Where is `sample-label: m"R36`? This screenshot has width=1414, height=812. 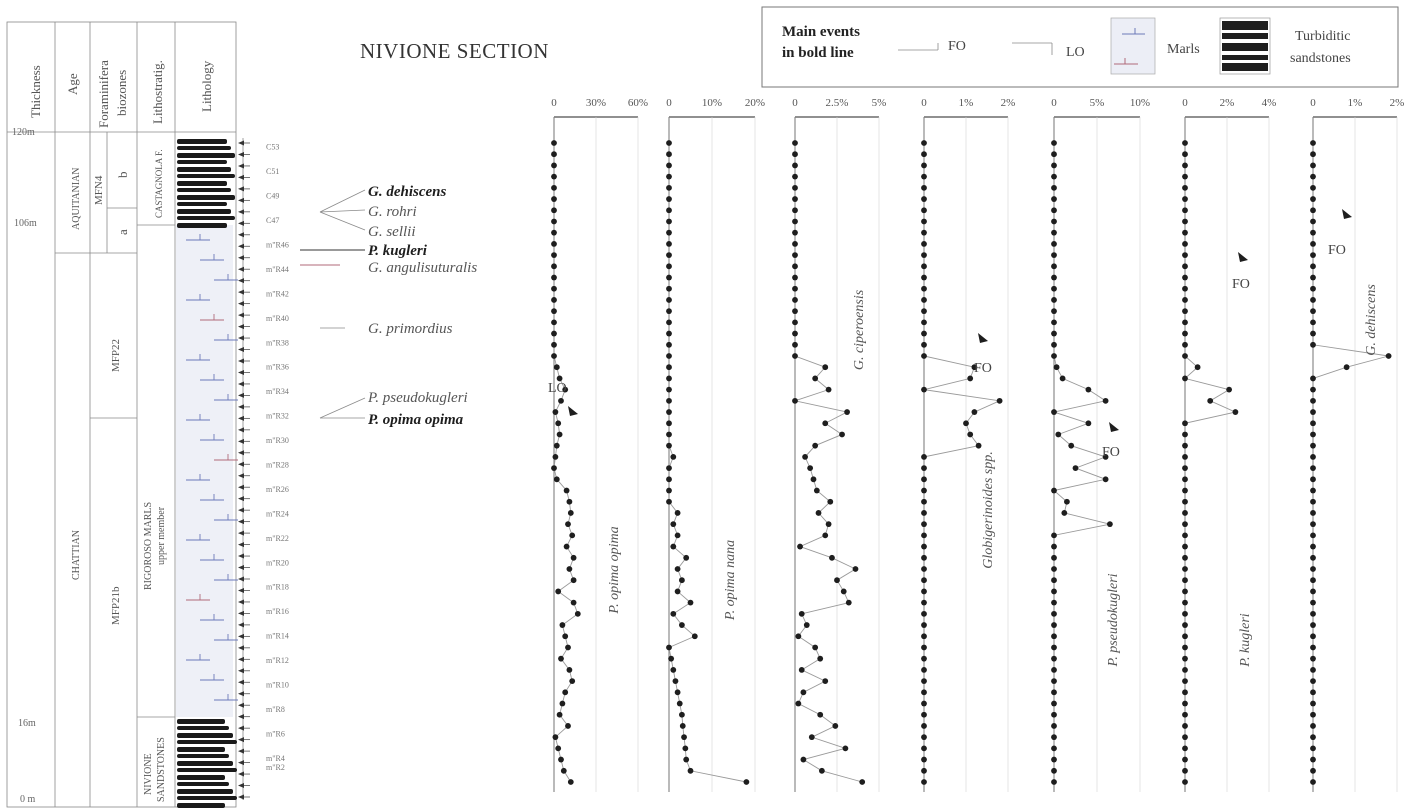
sample-label: m"R36 is located at coordinates (277, 367).